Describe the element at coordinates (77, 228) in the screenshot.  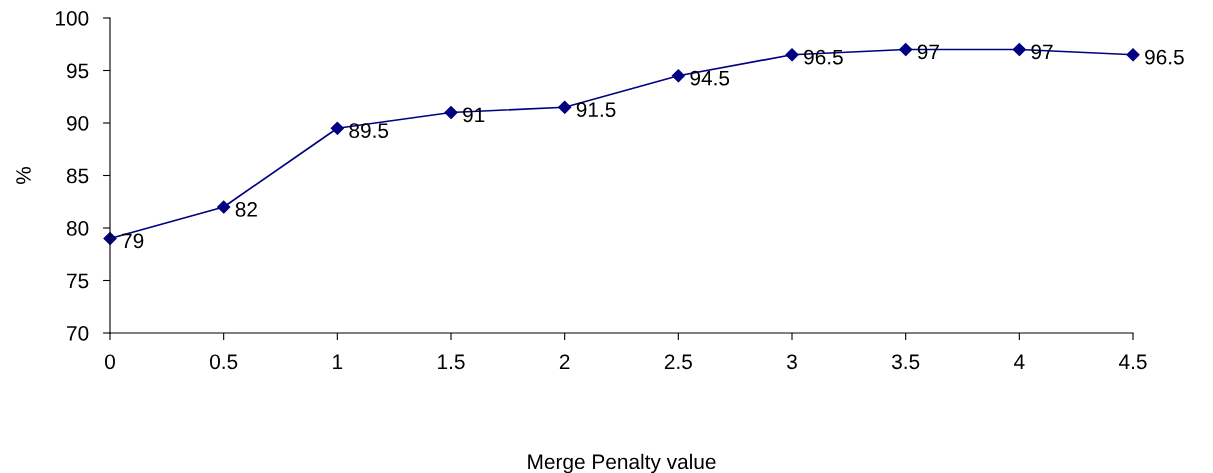
I see `y-tick-label: 80` at that location.